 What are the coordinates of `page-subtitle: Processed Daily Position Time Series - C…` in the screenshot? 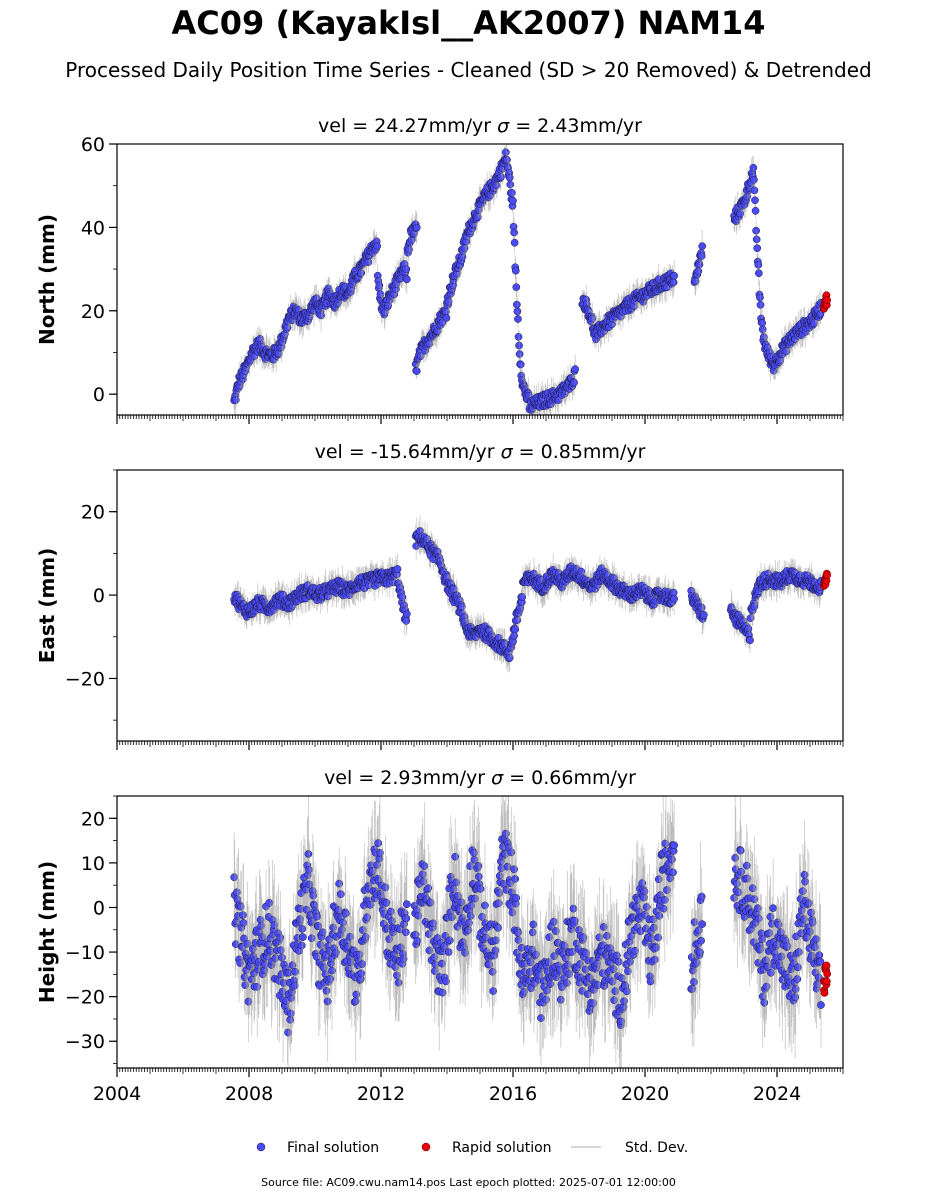 It's located at (468, 70).